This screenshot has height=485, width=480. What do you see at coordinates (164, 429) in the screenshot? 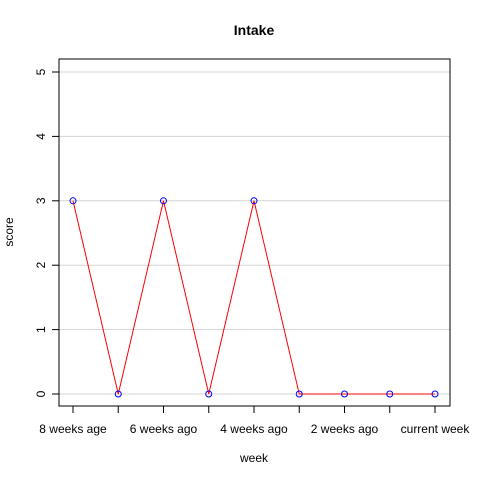
I see `x-tick-label-3: 6 weeks ago` at bounding box center [164, 429].